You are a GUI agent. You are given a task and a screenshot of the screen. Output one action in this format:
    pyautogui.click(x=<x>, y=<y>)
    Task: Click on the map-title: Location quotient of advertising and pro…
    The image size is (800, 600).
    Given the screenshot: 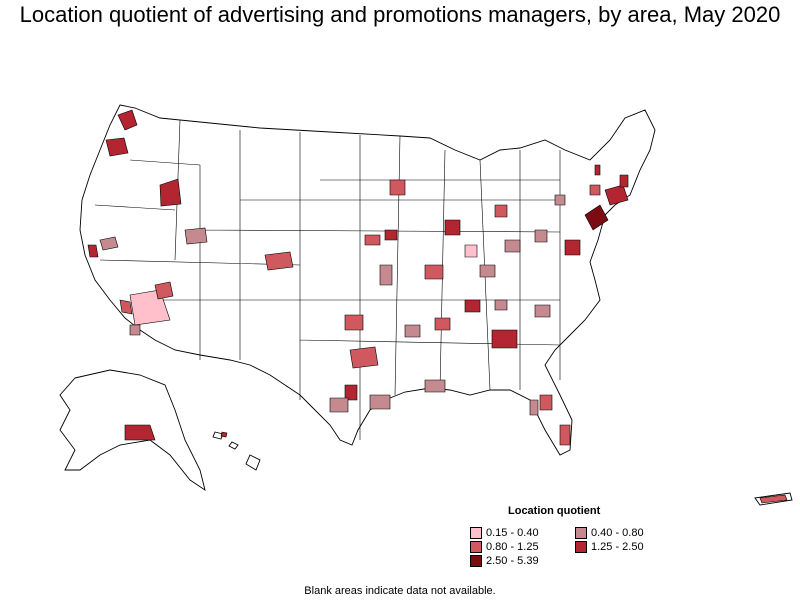 What is the action you would take?
    pyautogui.click(x=400, y=14)
    